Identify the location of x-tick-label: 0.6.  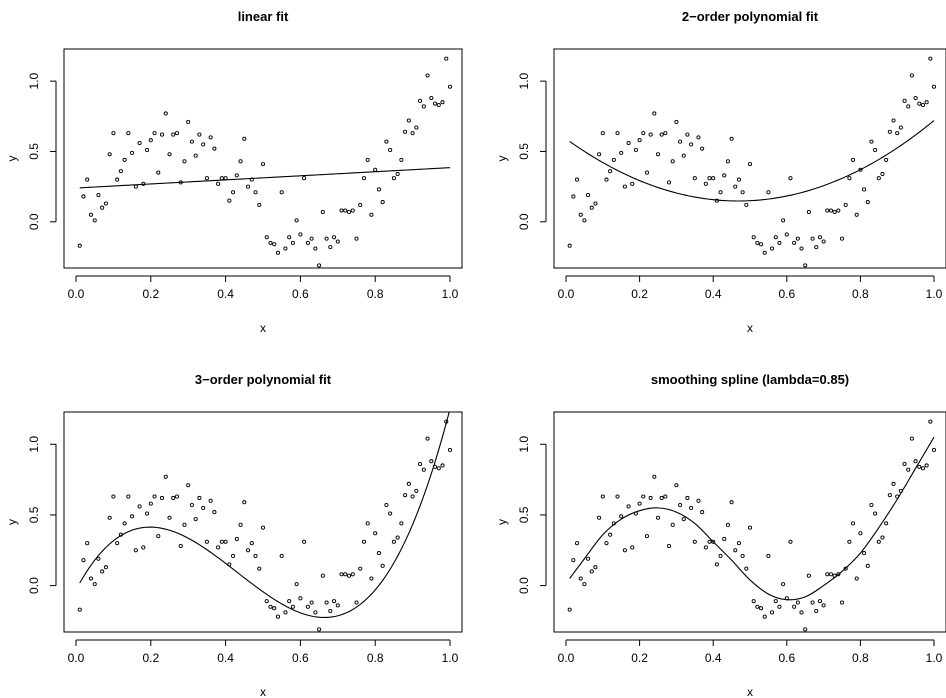
(300, 658).